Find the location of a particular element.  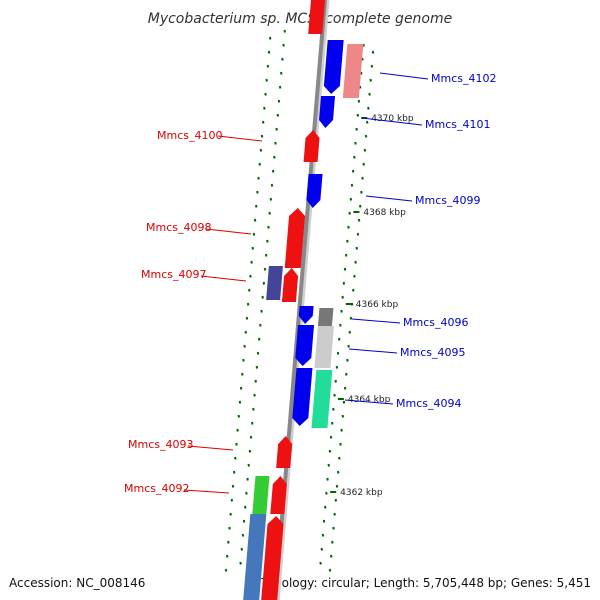

gene-label-mmcs-4096: Mmcs_4096 is located at coordinates (435, 322).